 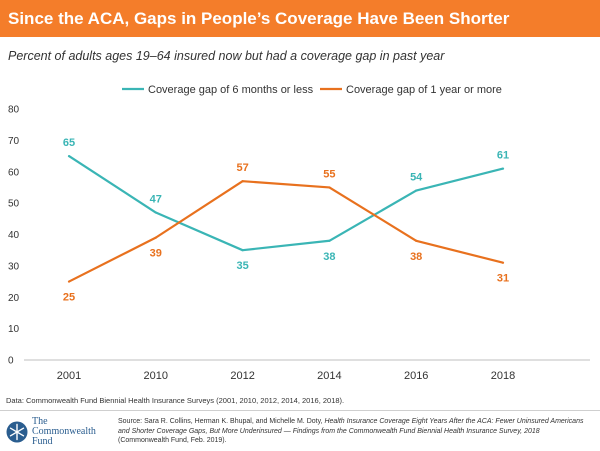 I want to click on x-tick-label: 2001, so click(x=69, y=376).